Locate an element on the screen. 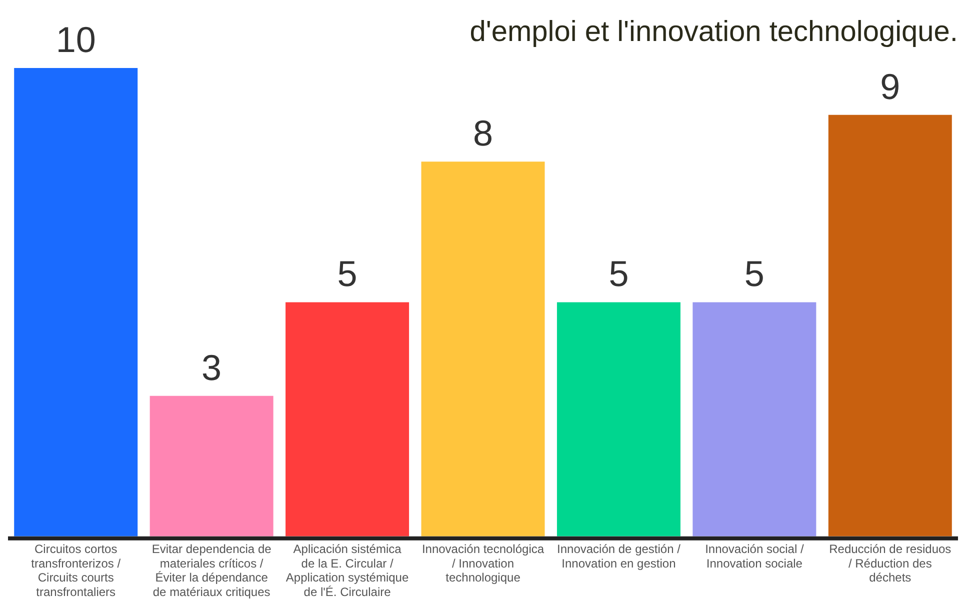 The width and height of the screenshot is (966, 614). data-label: 3 is located at coordinates (212, 367).